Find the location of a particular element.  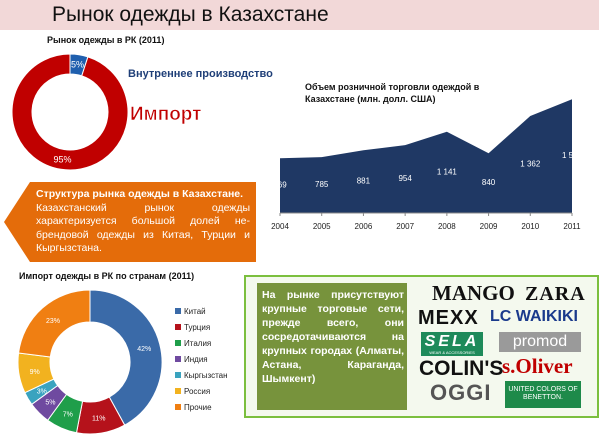

domestic-annotation: Внутреннее производство is located at coordinates (200, 74).